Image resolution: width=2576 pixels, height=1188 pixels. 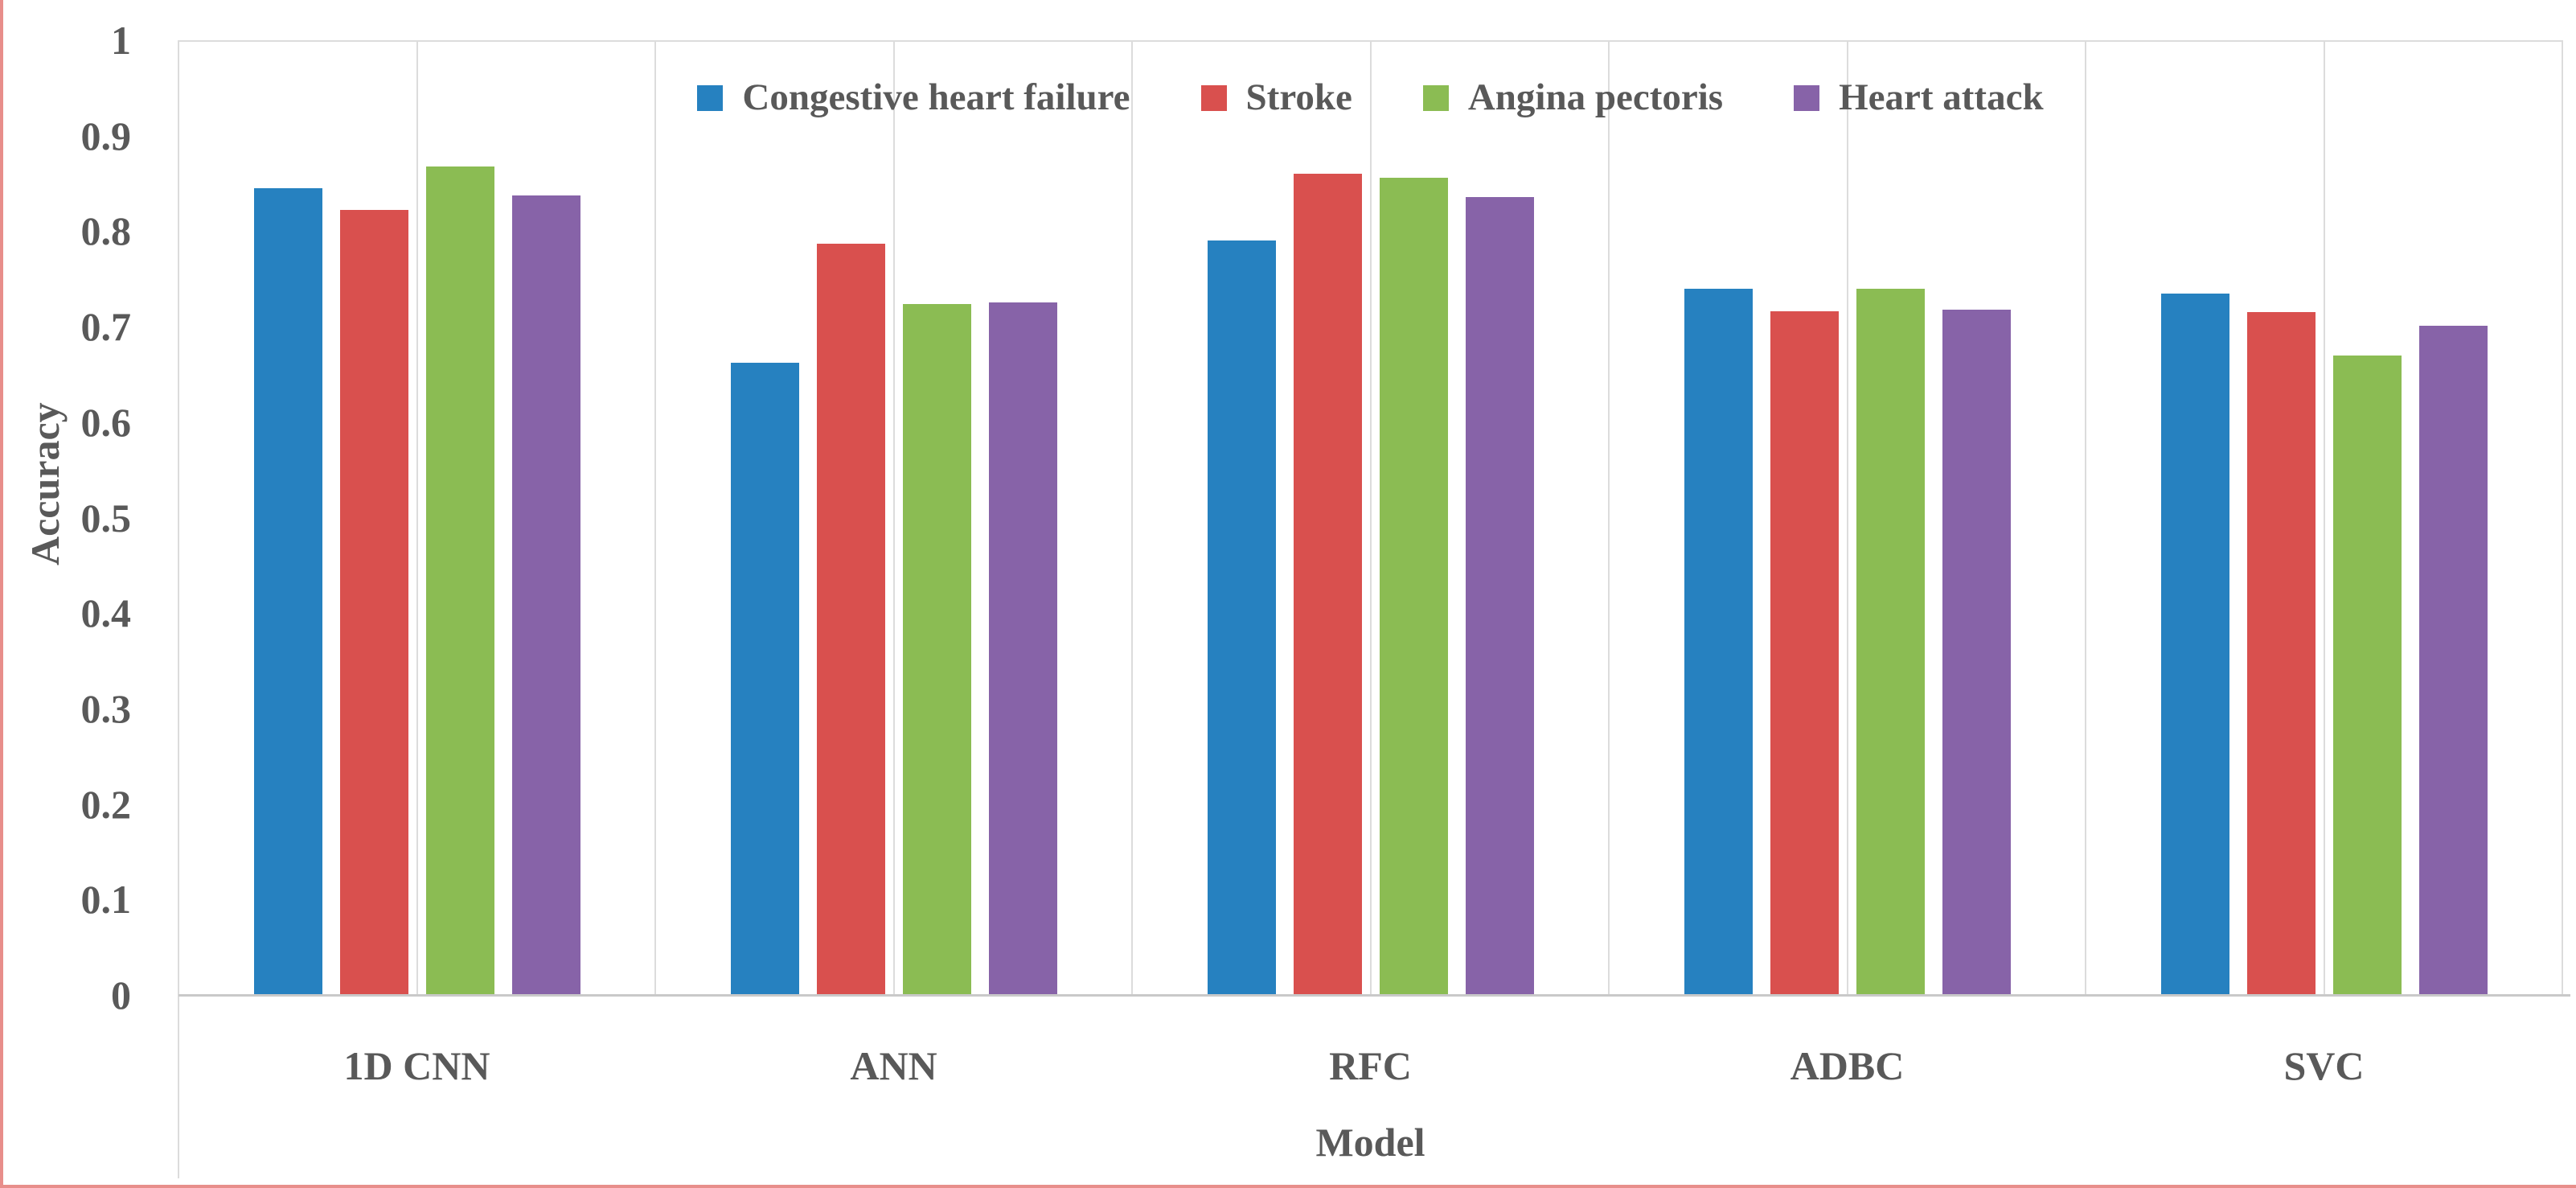 I want to click on legend-label: Heart attack, so click(x=1941, y=97).